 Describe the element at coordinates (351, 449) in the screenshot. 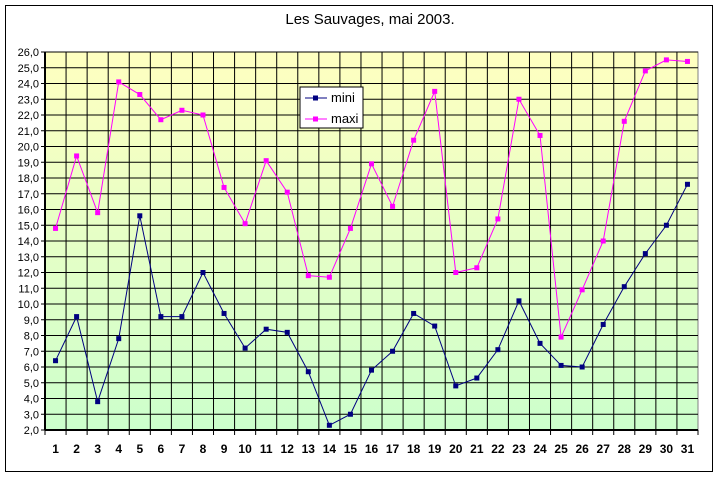

I see `x-tick-label: 15` at that location.